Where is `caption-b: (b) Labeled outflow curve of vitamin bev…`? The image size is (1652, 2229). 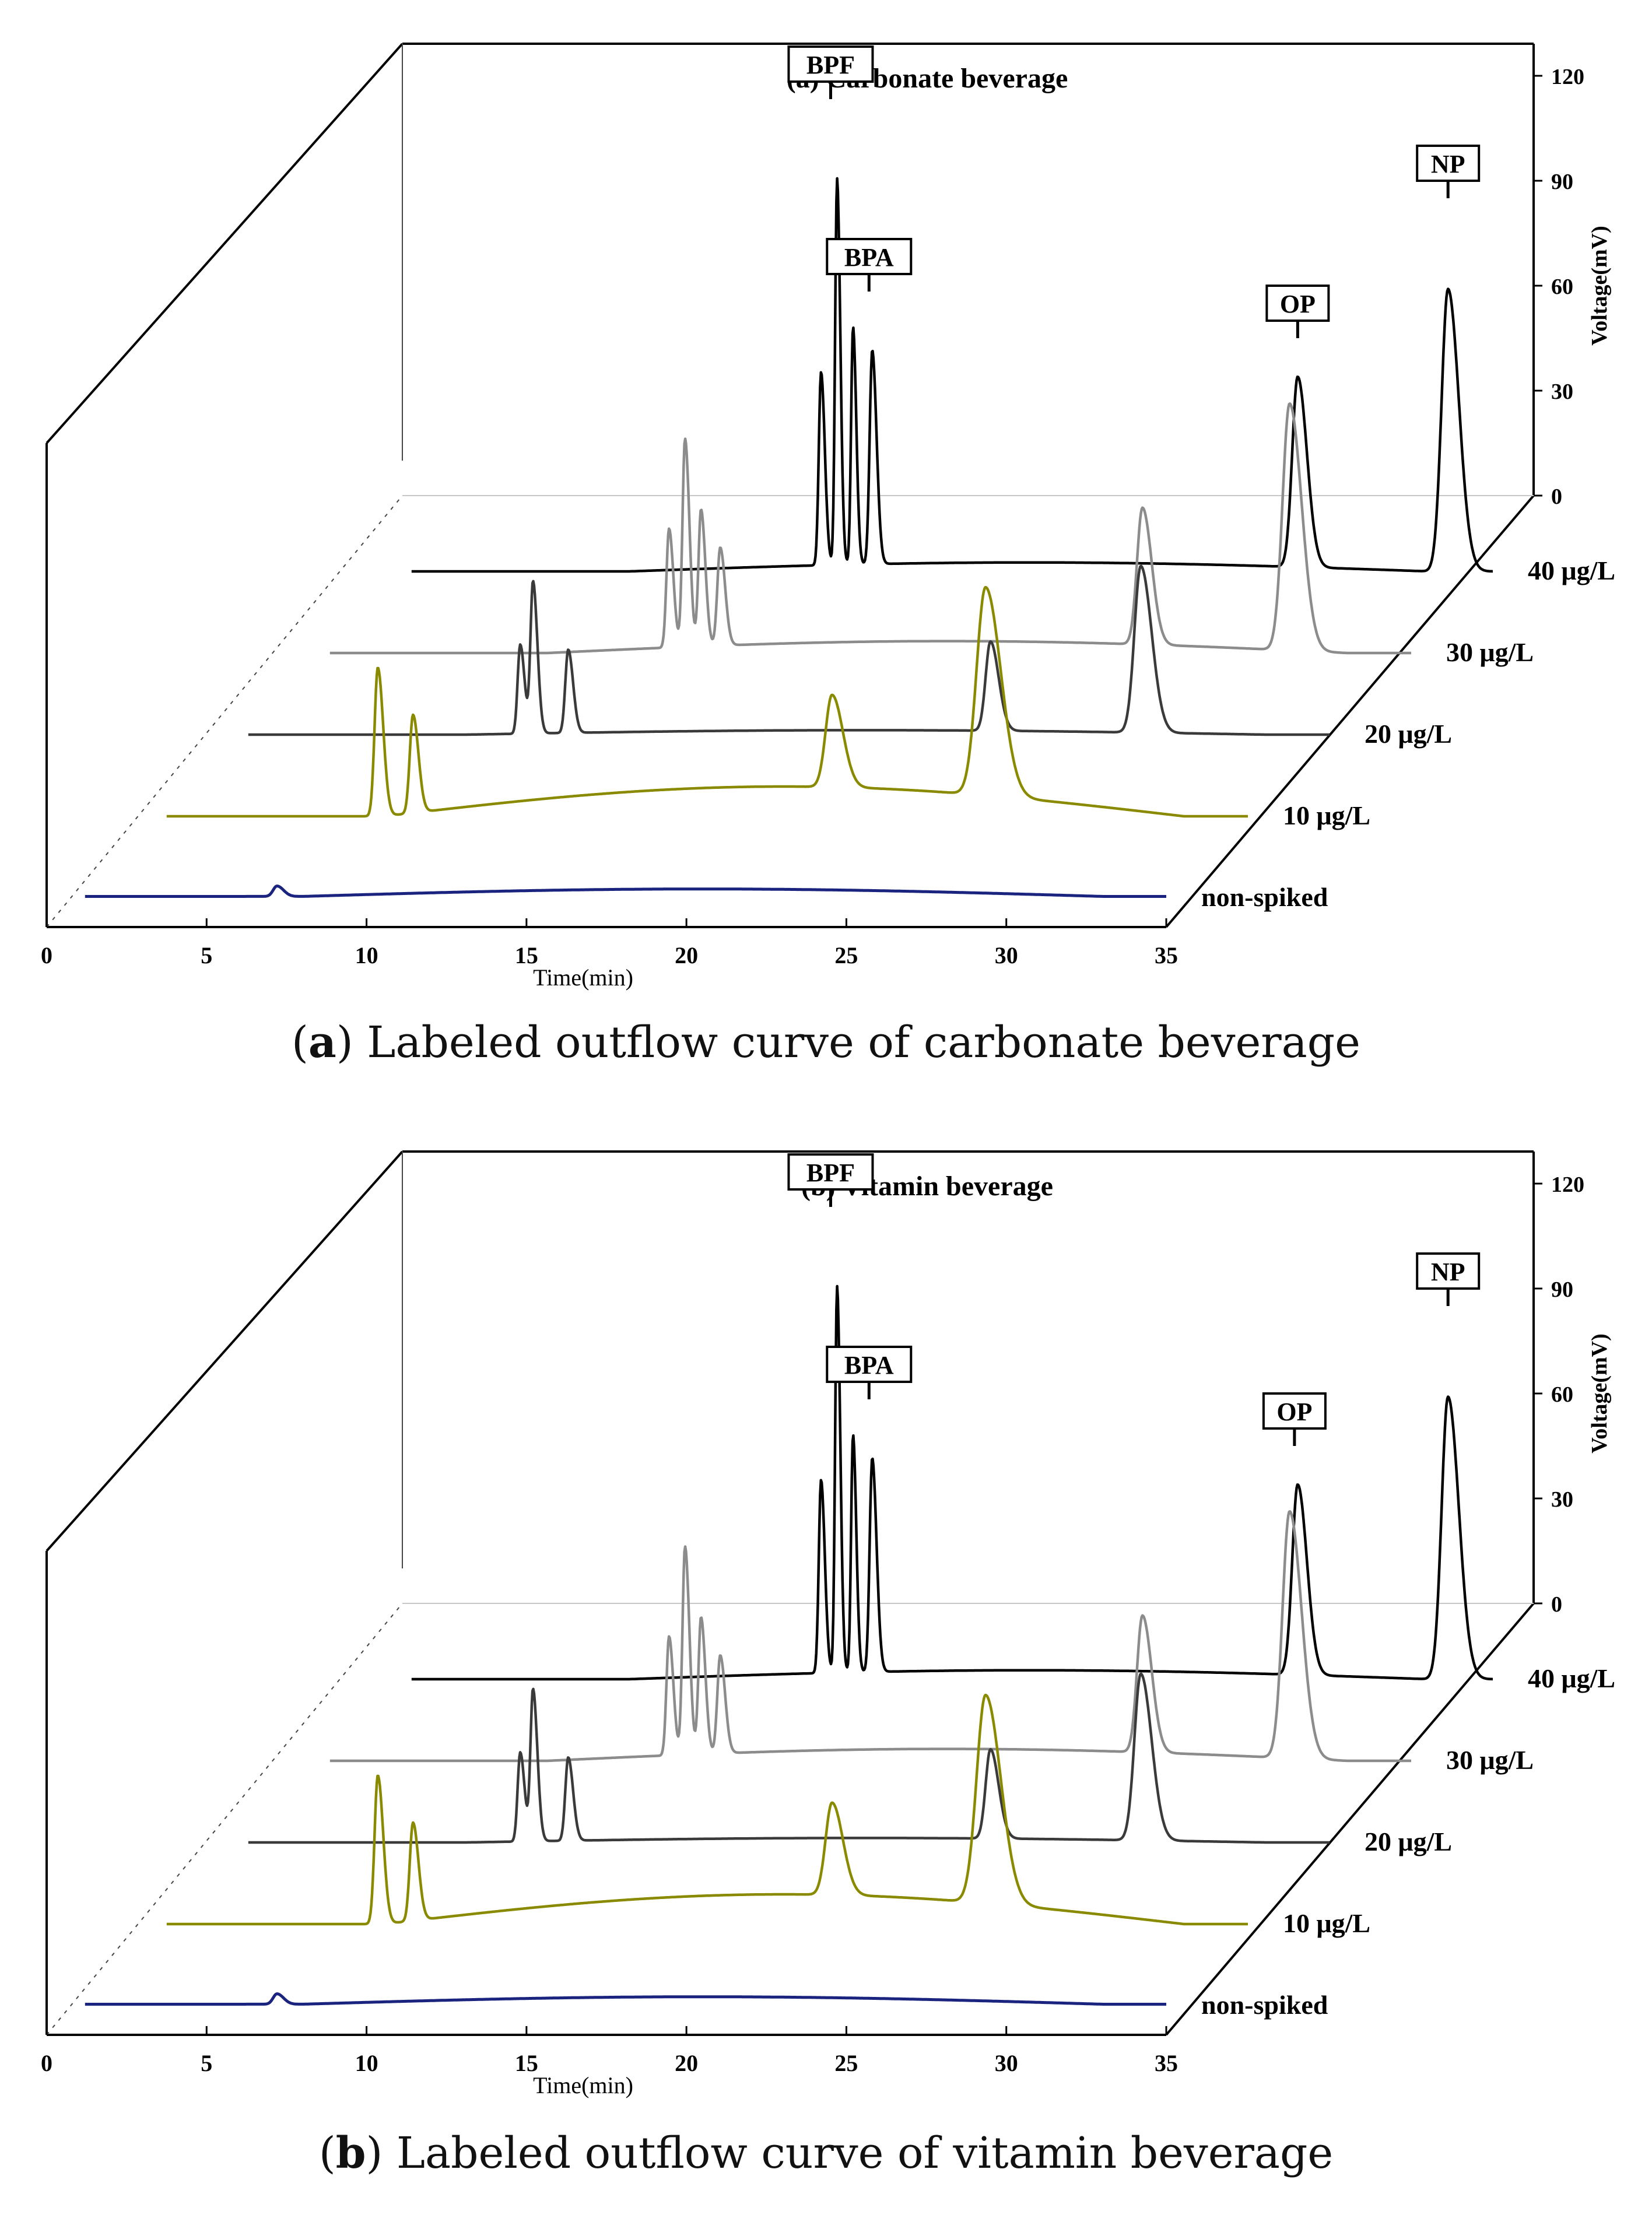 caption-b: (b) Labeled outflow curve of vitamin bev… is located at coordinates (826, 2153).